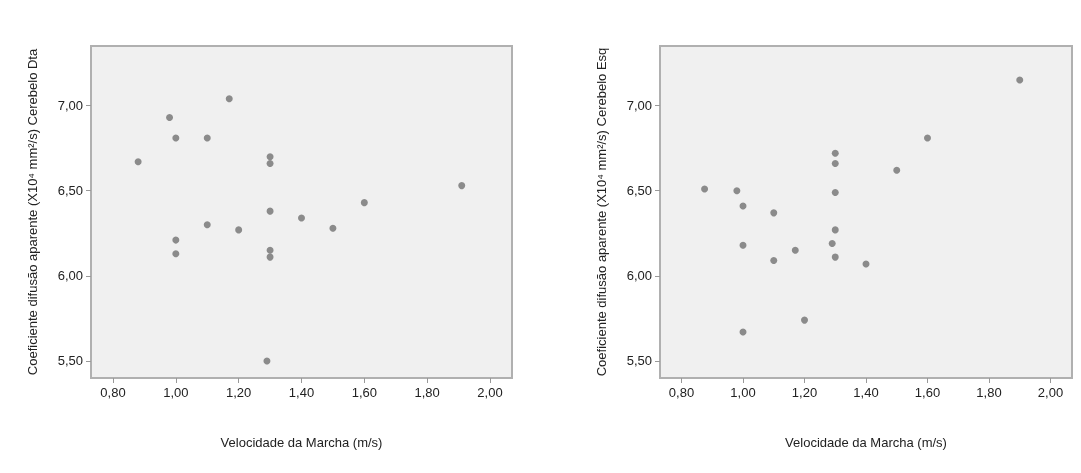 The height and width of the screenshot is (473, 1081). I want to click on y-axis-title: Coeficiente difusão aparente (X10⁴ mm²/s) Cerebelo Dta, so click(32, 212).